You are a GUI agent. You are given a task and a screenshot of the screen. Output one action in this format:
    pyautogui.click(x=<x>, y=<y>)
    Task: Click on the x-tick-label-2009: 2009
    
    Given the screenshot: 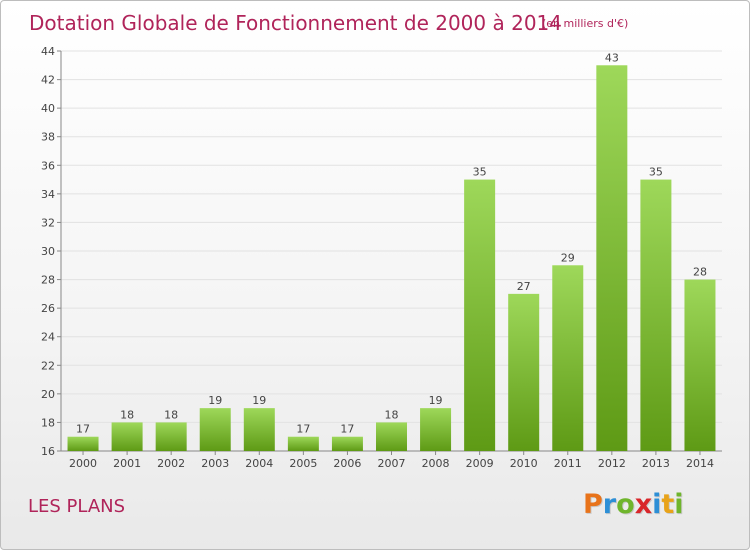 What is the action you would take?
    pyautogui.click(x=480, y=463)
    